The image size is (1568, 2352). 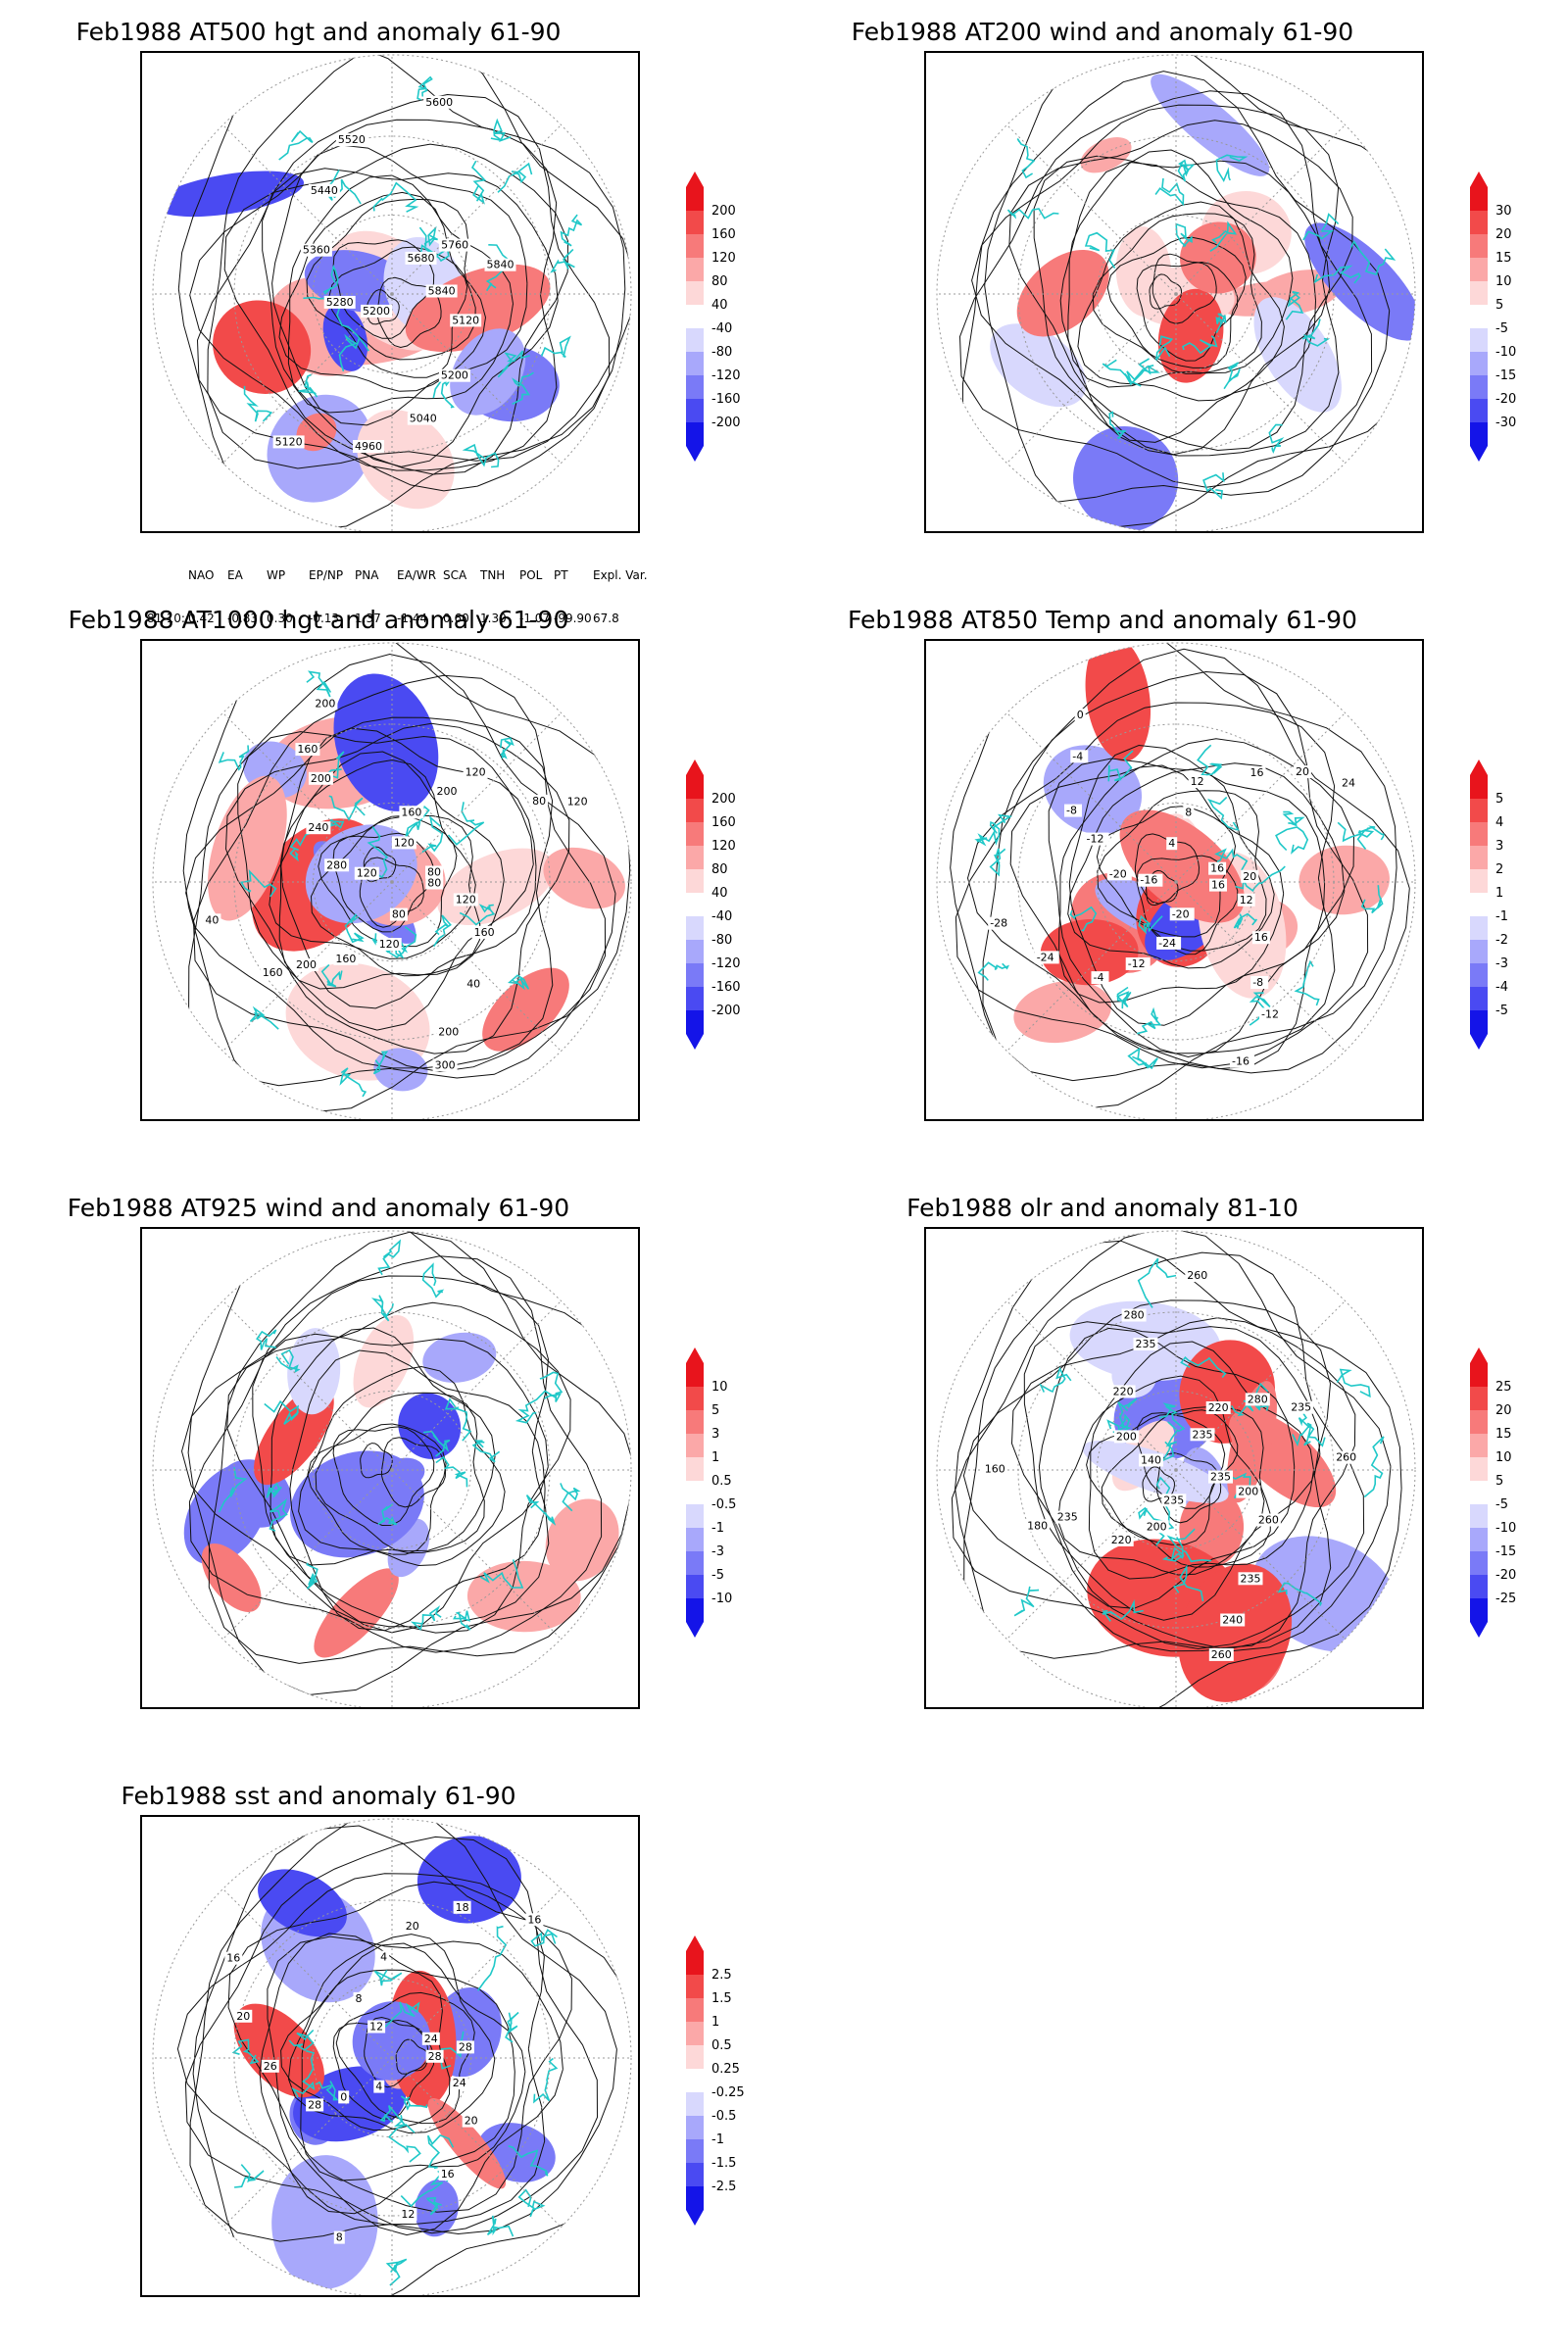 What do you see at coordinates (201, 618) in the screenshot?
I see `index-value: 0.42` at bounding box center [201, 618].